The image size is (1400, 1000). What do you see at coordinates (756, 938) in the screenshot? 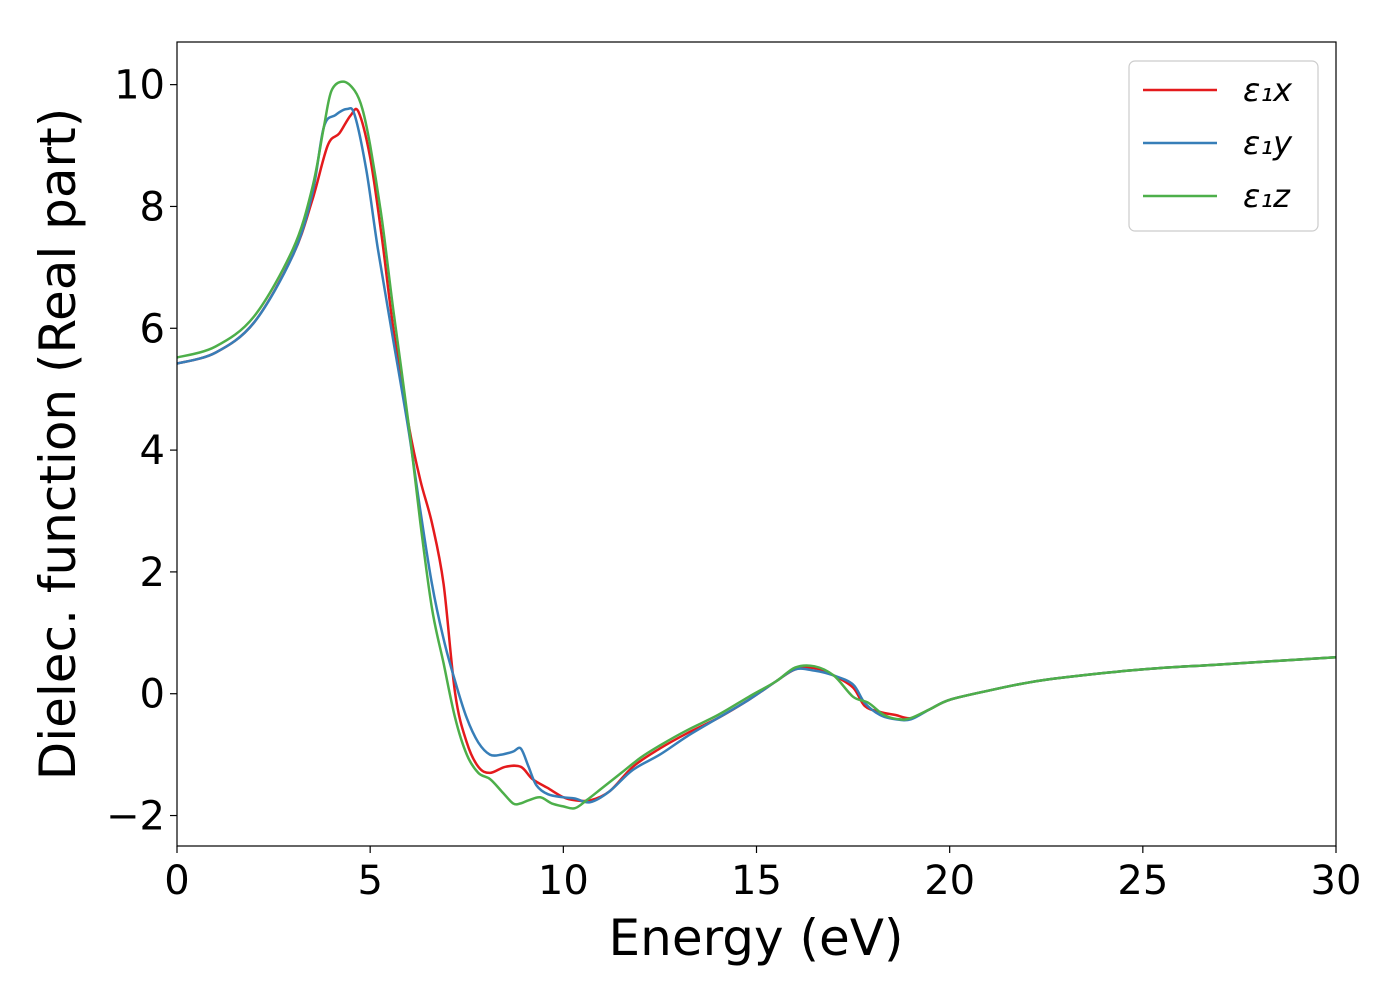
I see `x-axis-label: Energy (eV)` at bounding box center [756, 938].